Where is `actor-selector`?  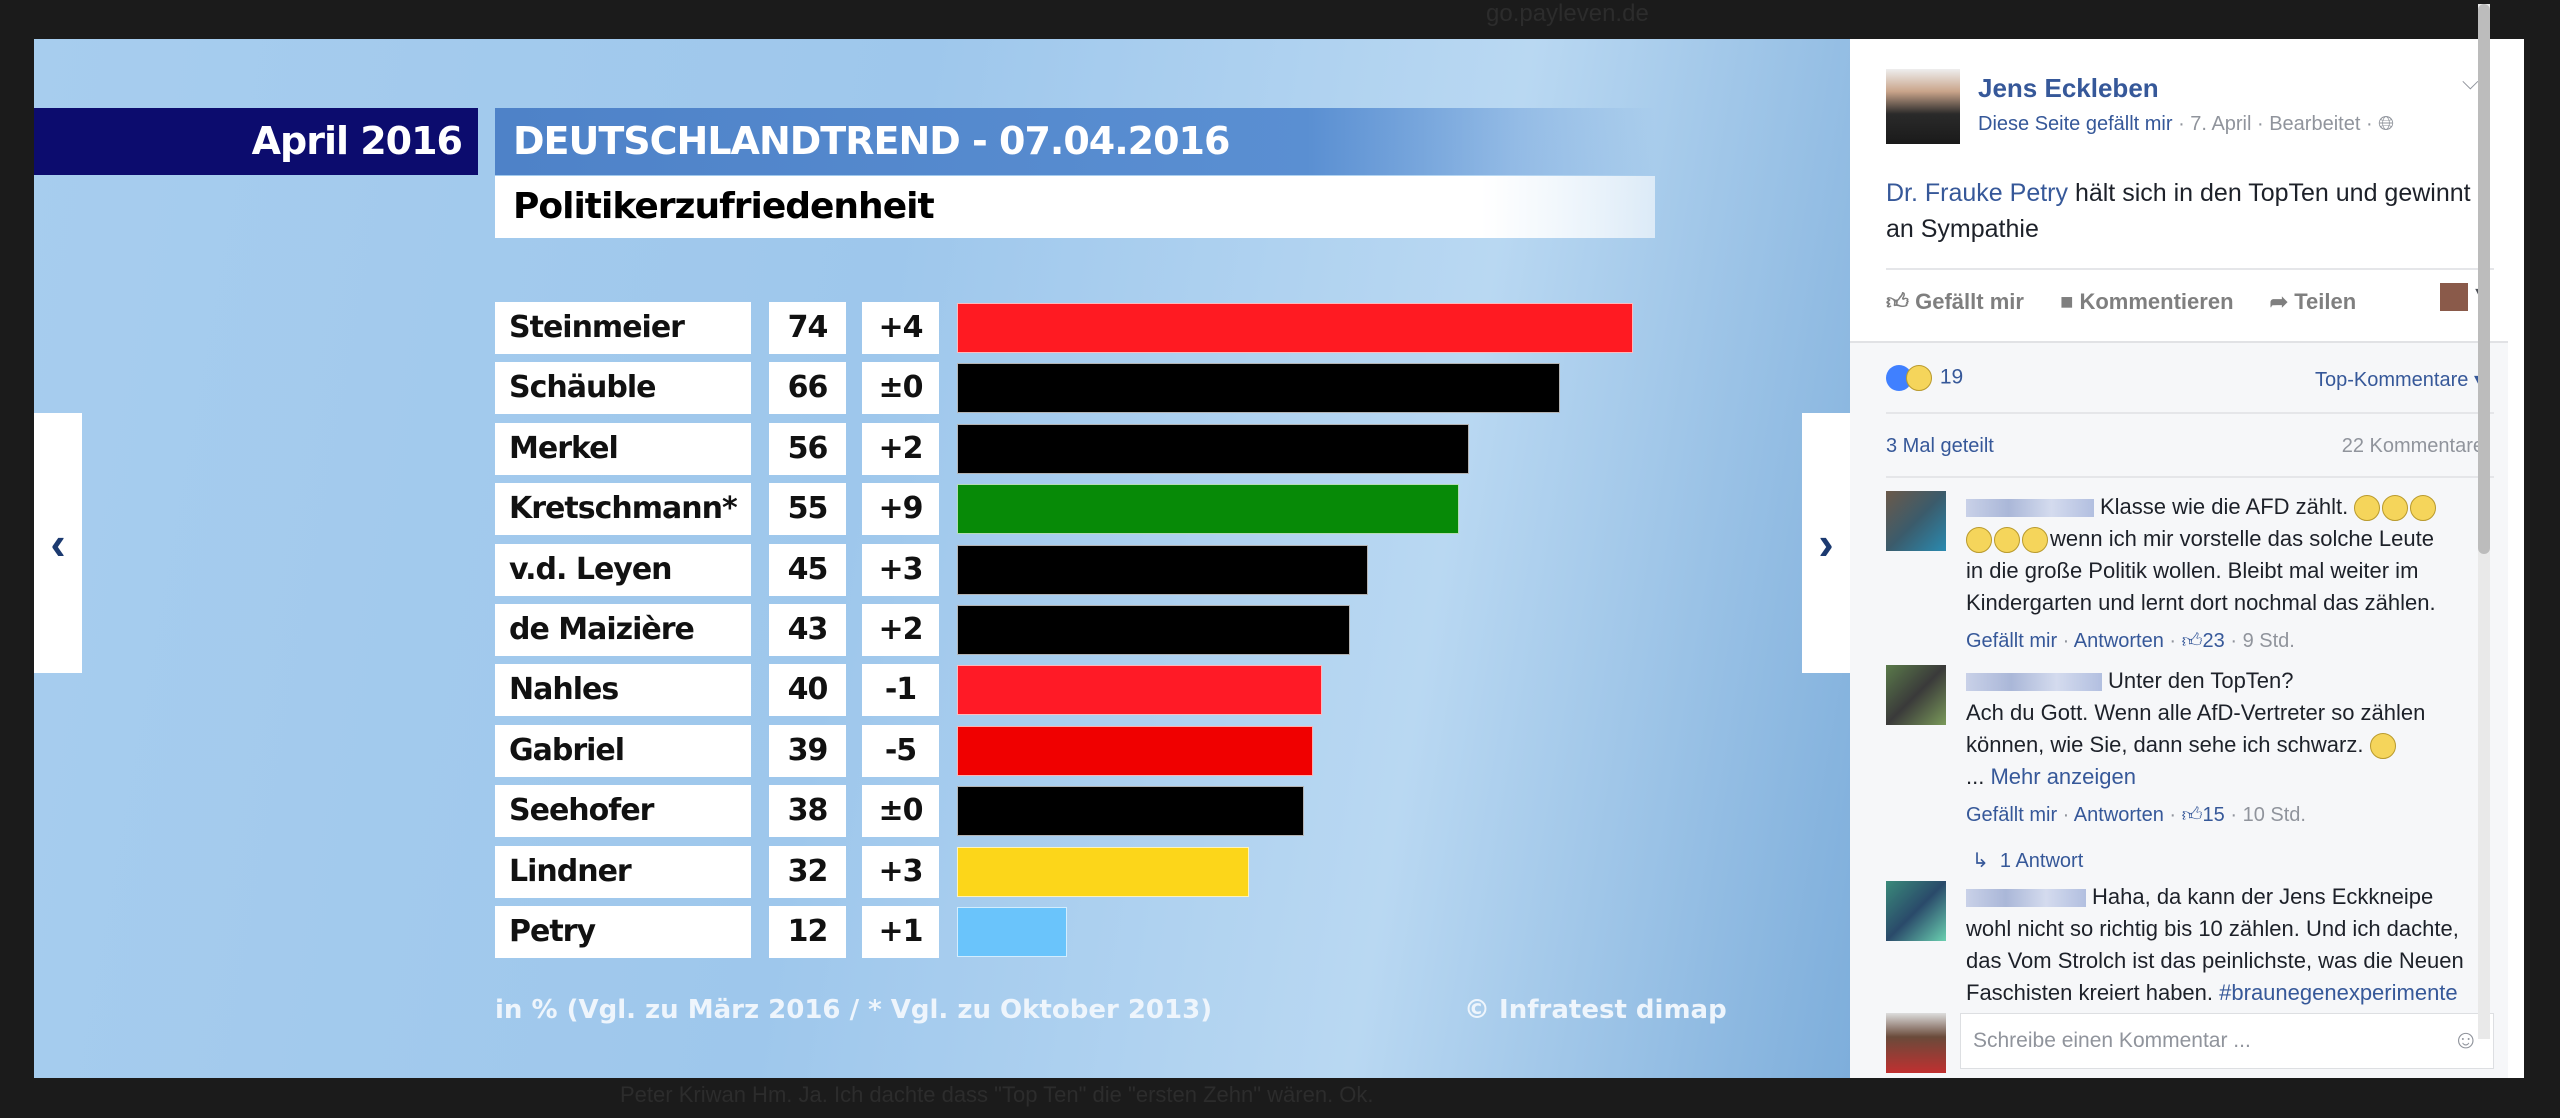 actor-selector is located at coordinates (2454, 297).